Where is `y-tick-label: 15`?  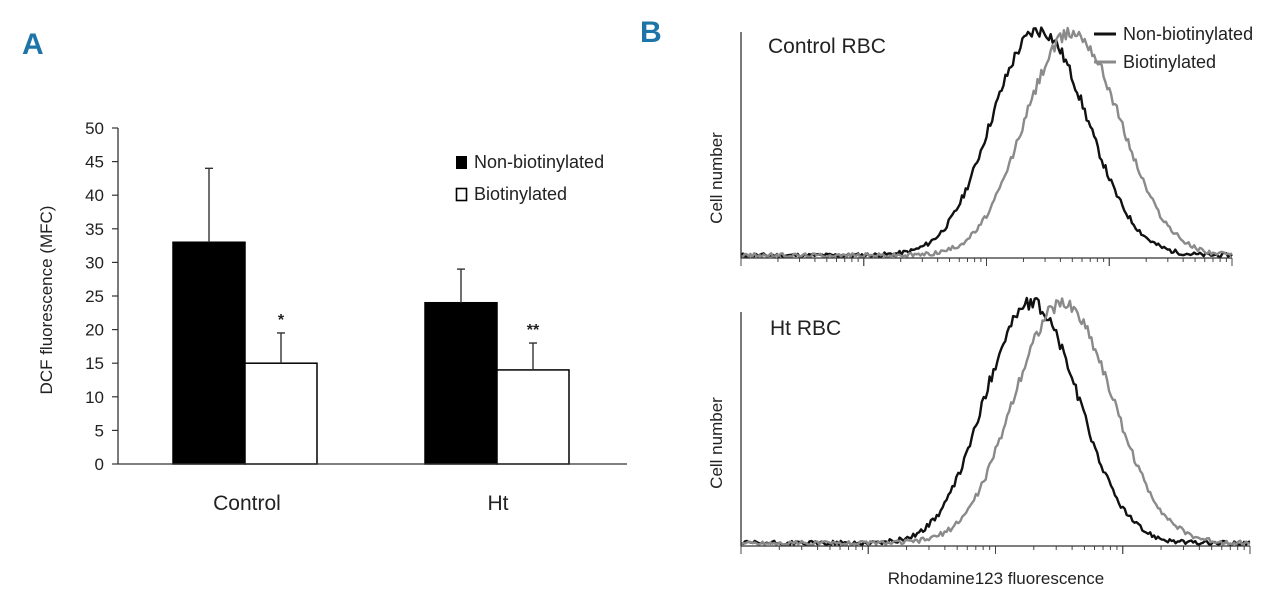
y-tick-label: 15 is located at coordinates (94, 363).